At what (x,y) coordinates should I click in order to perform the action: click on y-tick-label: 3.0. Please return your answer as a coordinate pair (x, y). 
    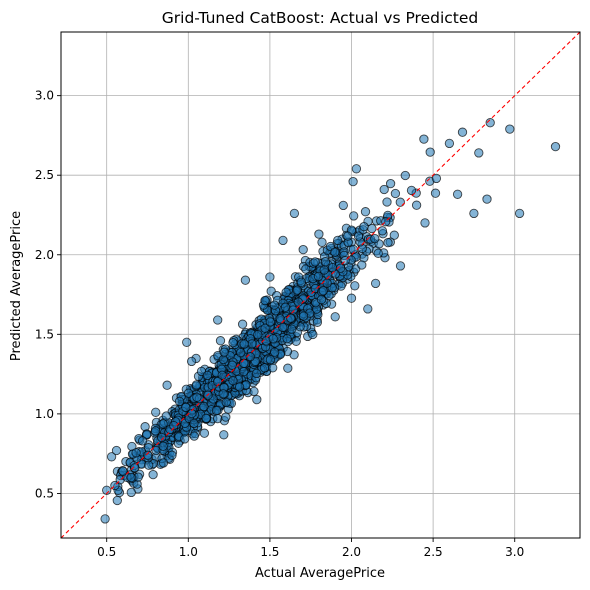
    Looking at the image, I should click on (44, 96).